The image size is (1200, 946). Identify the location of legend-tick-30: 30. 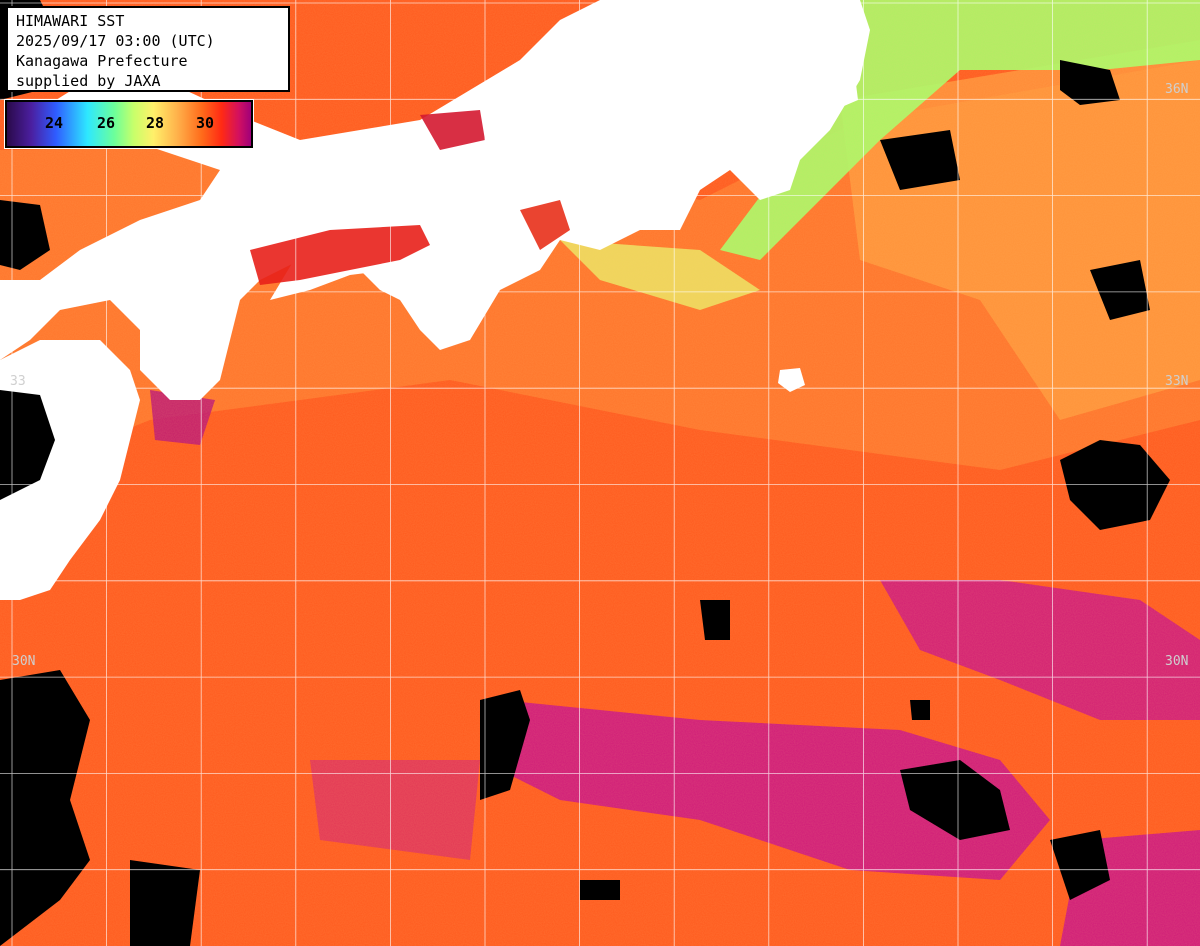
(205, 123).